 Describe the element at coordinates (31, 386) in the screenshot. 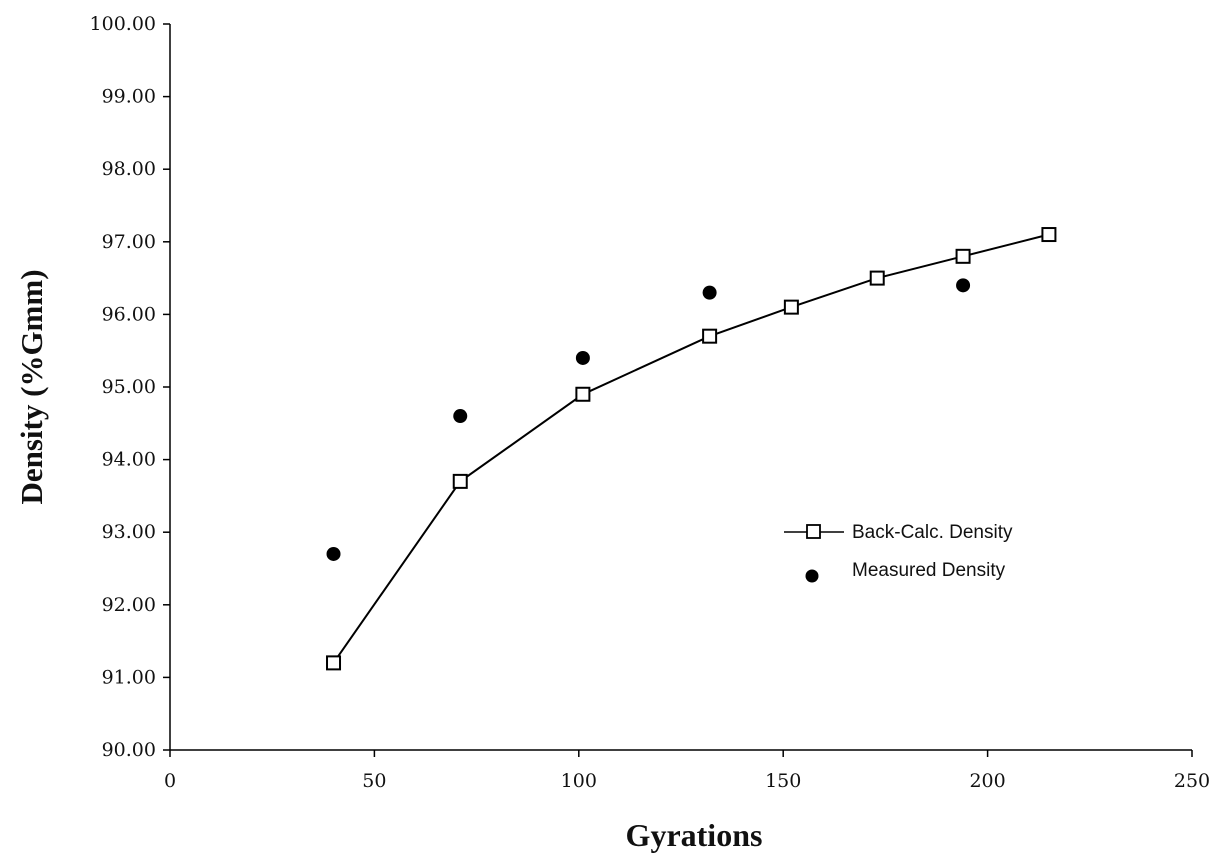

I see `y-axis-title: Density (%Gmm)` at that location.